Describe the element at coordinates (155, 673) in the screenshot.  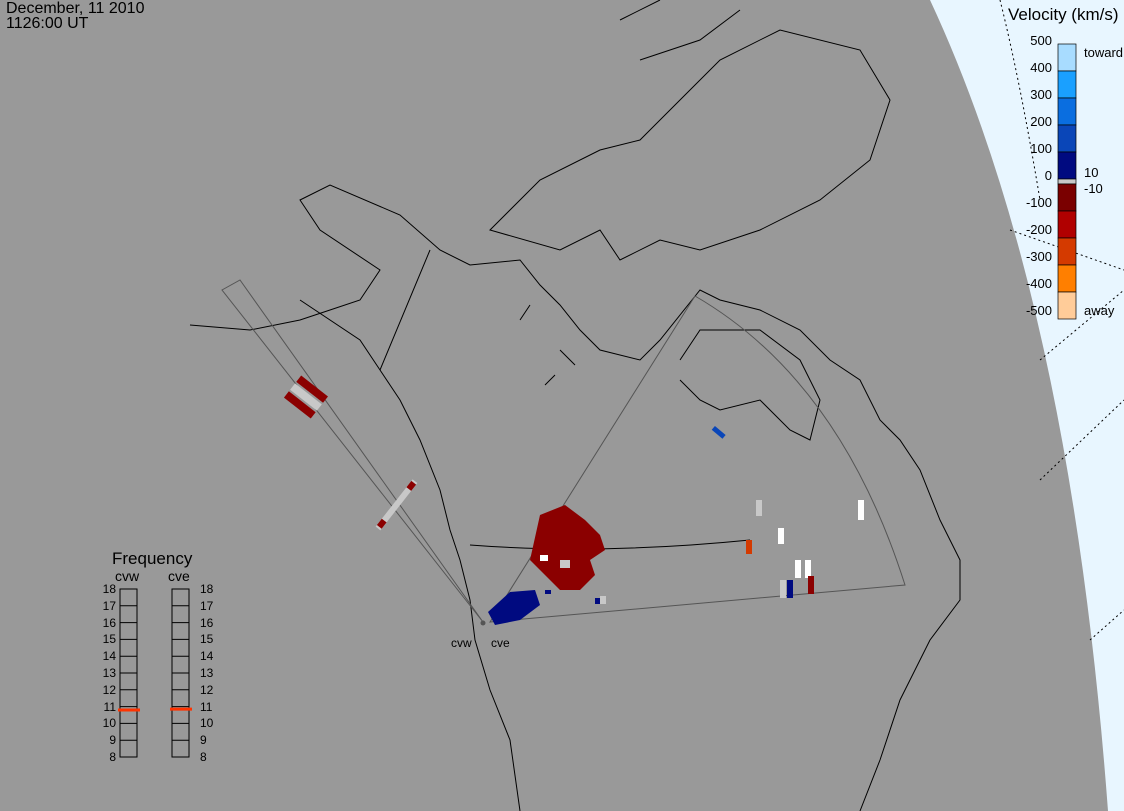
I see `frequency-bars` at that location.